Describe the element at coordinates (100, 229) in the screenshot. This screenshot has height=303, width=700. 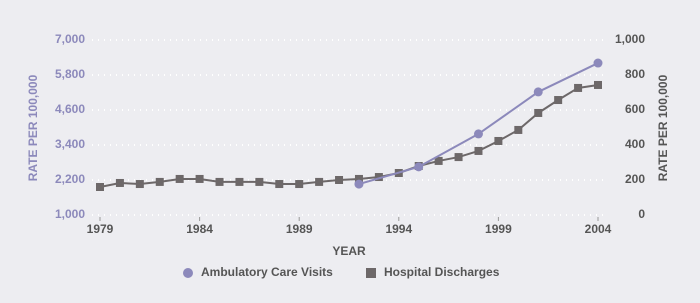
I see `x-tick-label: 1979` at that location.